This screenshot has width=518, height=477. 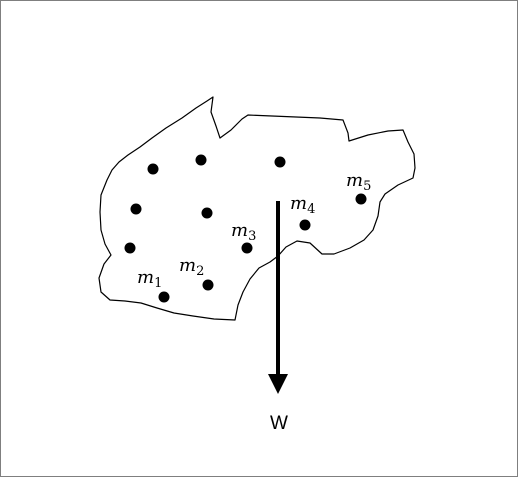 I want to click on mass-label-m2: m2, so click(x=191, y=267).